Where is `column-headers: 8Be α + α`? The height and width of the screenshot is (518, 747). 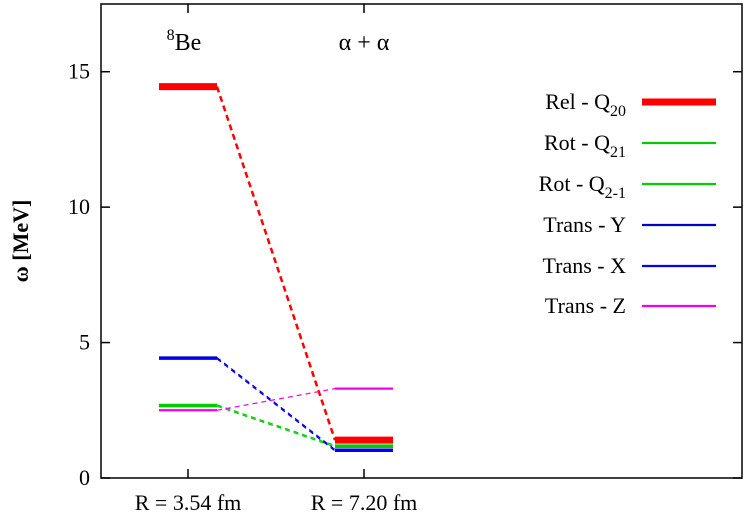
column-headers: 8Be α + α is located at coordinates (278, 41).